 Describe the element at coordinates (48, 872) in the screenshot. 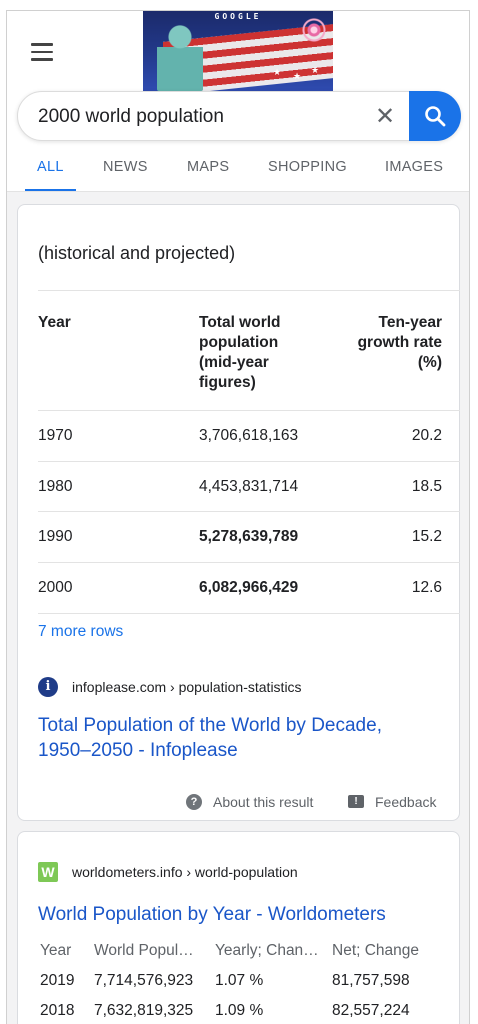

I see `site-favicon-icon: W` at that location.